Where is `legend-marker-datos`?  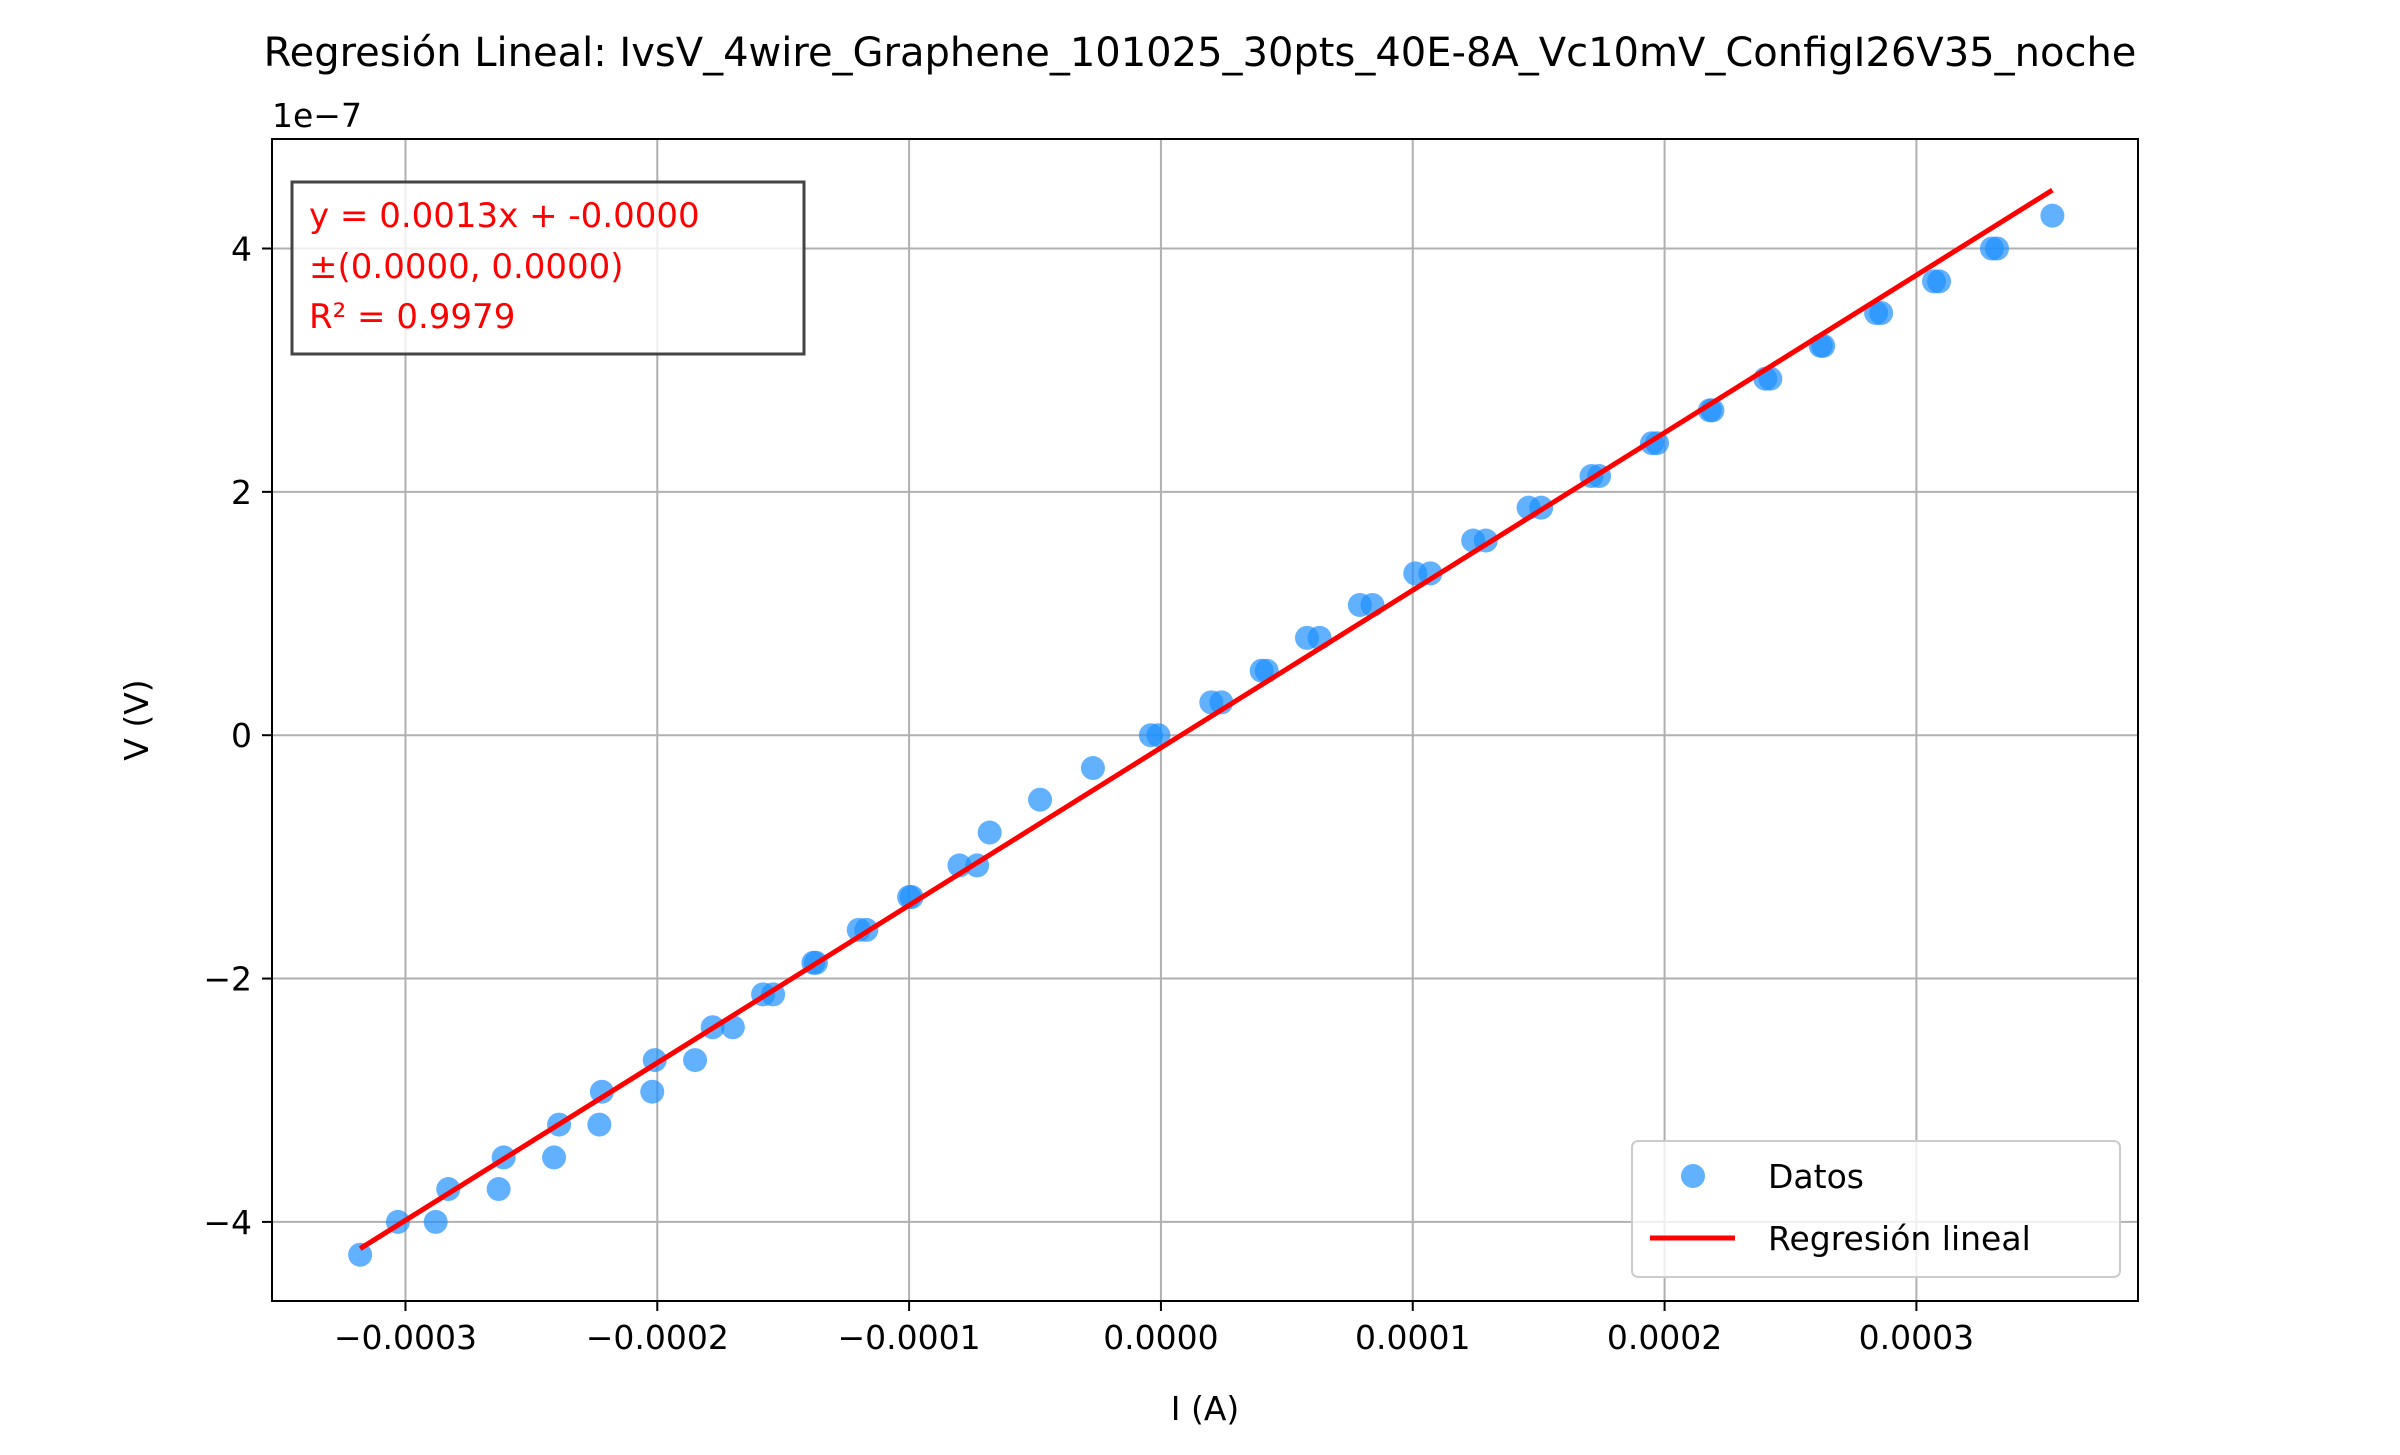
legend-marker-datos is located at coordinates (1693, 1176).